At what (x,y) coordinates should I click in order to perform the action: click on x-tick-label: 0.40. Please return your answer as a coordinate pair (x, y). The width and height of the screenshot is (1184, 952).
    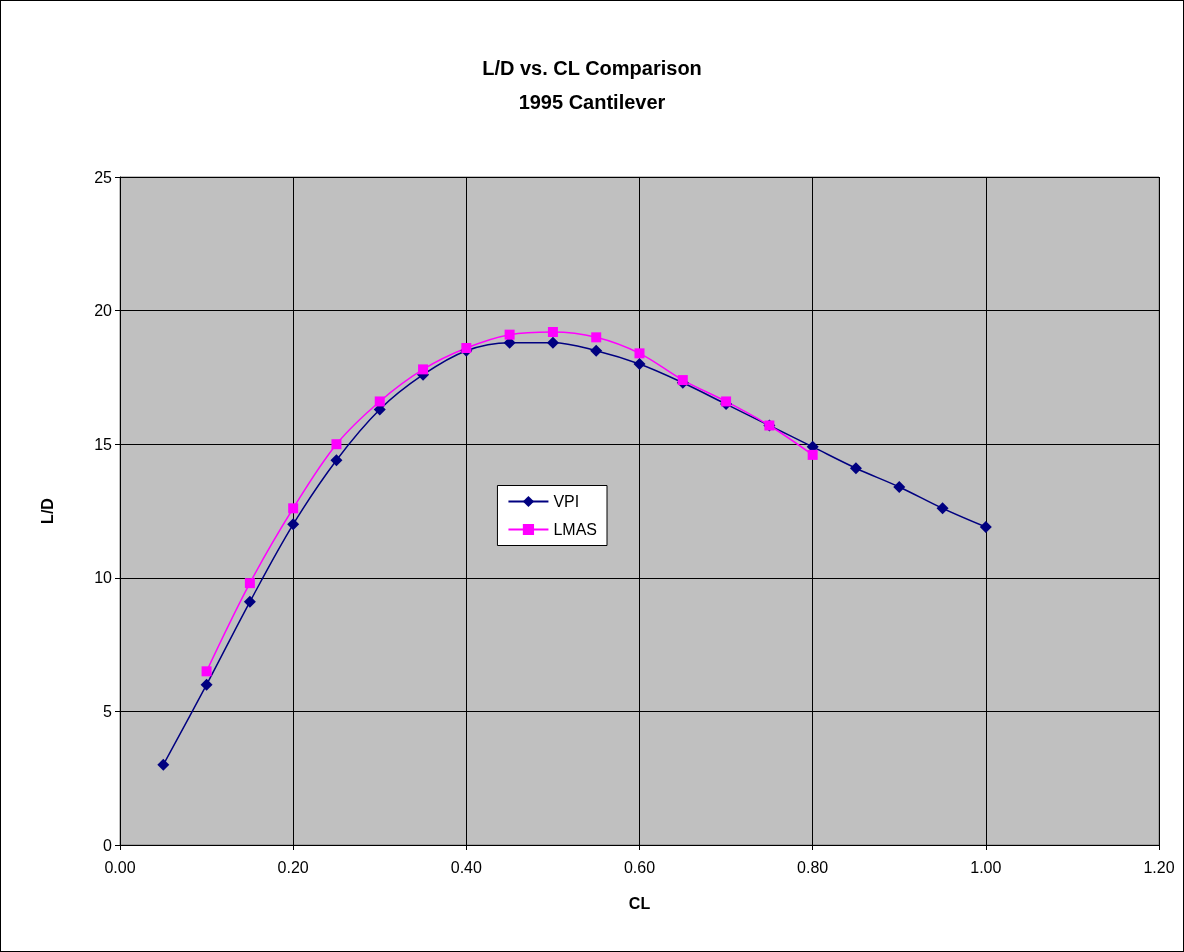
    Looking at the image, I should click on (466, 867).